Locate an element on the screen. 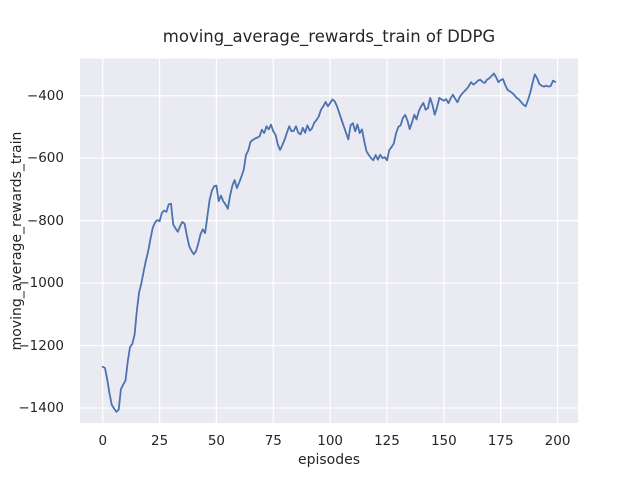 This screenshot has height=480, width=640. x-tick-label: 100 is located at coordinates (330, 441).